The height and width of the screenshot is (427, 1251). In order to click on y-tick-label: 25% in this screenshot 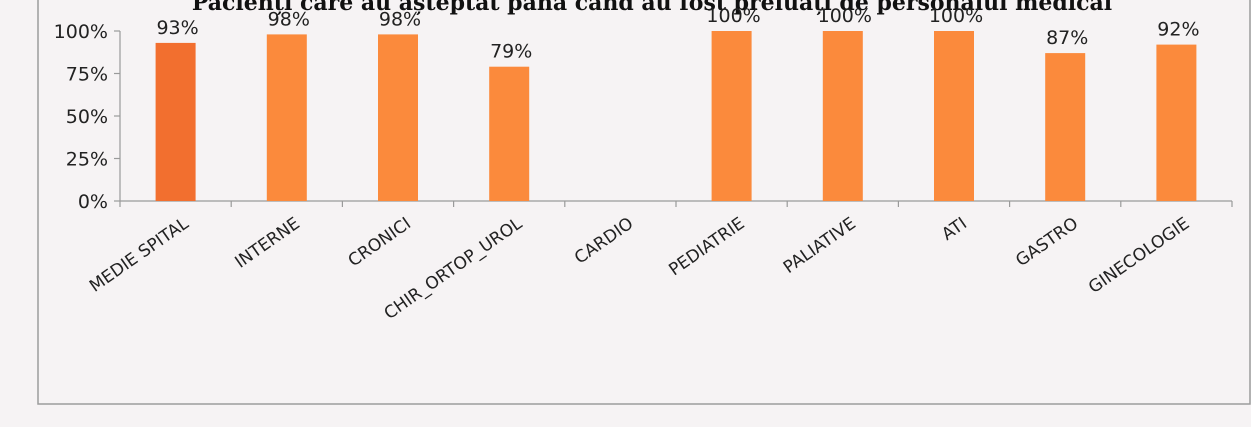, I will do `click(87, 160)`.